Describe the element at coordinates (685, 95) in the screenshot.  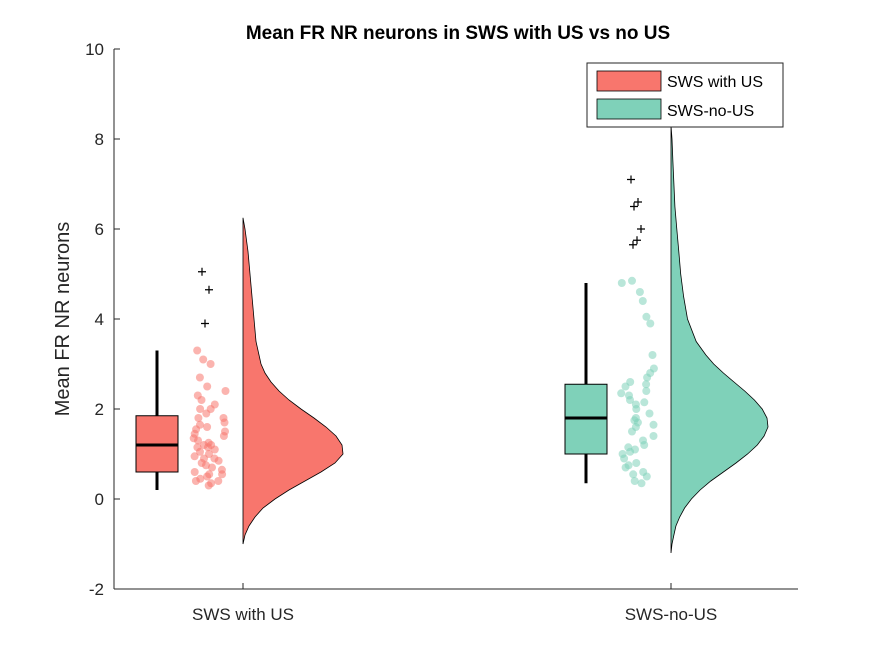
I see `legend: SWS with US SWS-no-US` at that location.